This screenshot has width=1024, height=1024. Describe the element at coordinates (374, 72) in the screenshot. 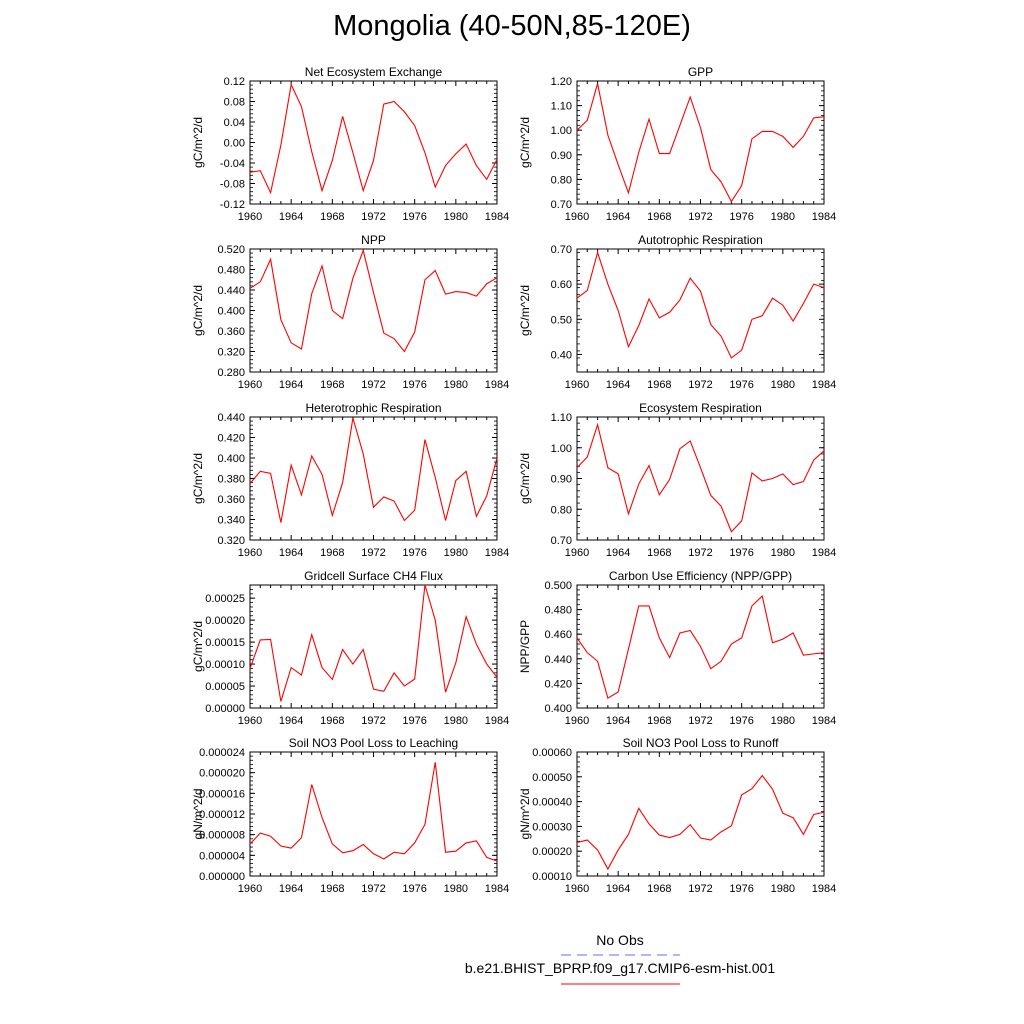

I see `panel-title: Net Ecosystem Exchange` at that location.